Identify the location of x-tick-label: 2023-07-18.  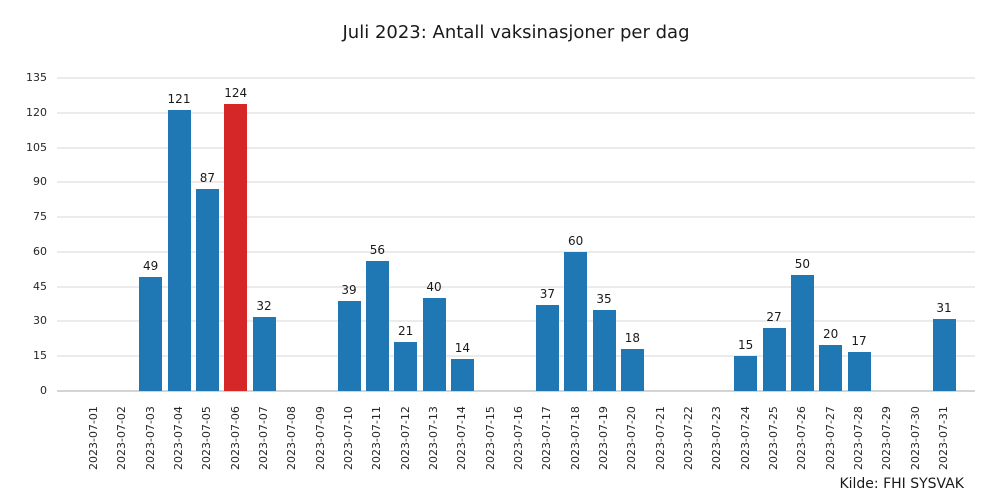
(575, 438).